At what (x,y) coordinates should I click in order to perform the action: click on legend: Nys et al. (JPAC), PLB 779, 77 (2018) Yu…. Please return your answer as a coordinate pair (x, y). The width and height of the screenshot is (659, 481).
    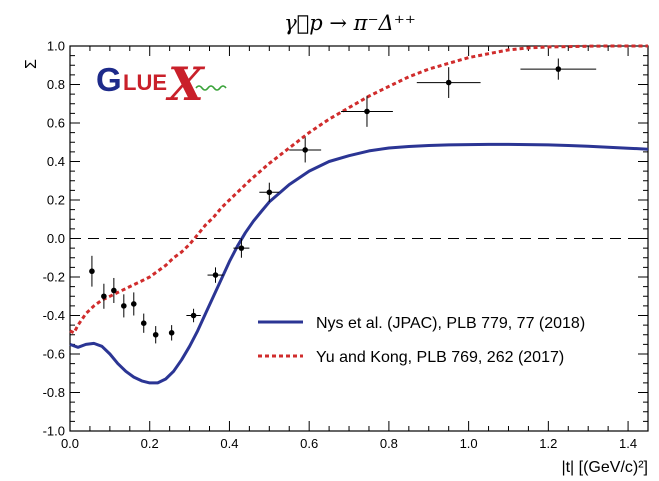
    Looking at the image, I should click on (421, 340).